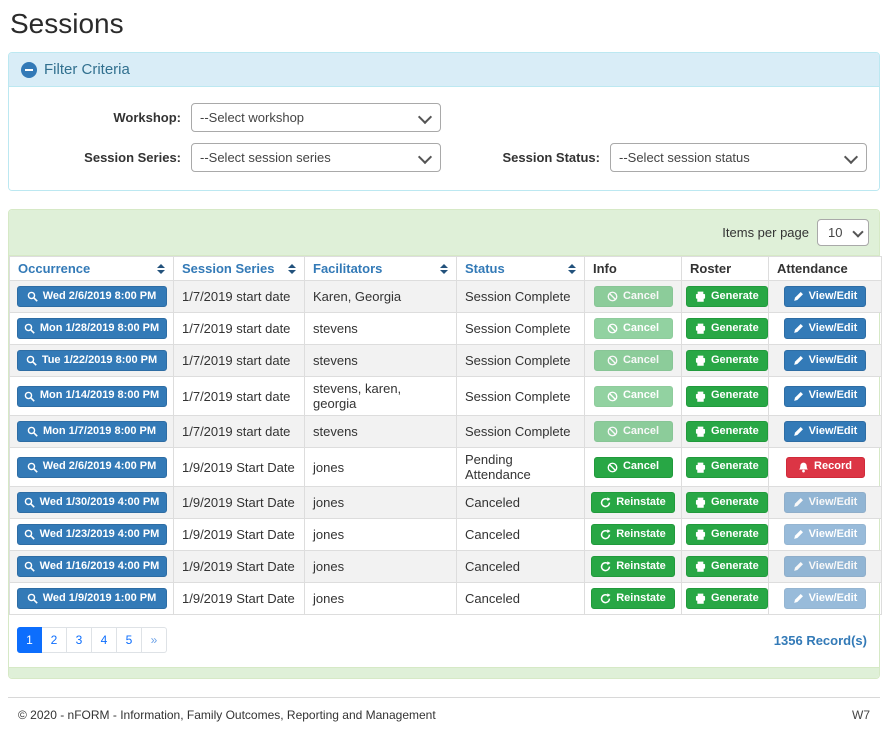 This screenshot has width=888, height=736. I want to click on column-header-status: Status, so click(520, 268).